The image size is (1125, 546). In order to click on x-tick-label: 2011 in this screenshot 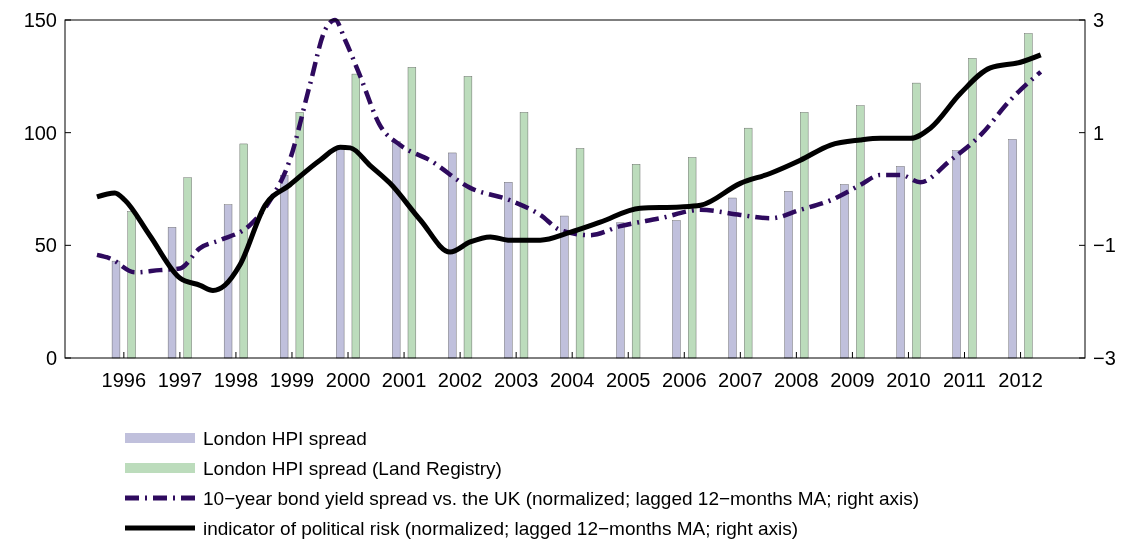, I will do `click(965, 380)`.